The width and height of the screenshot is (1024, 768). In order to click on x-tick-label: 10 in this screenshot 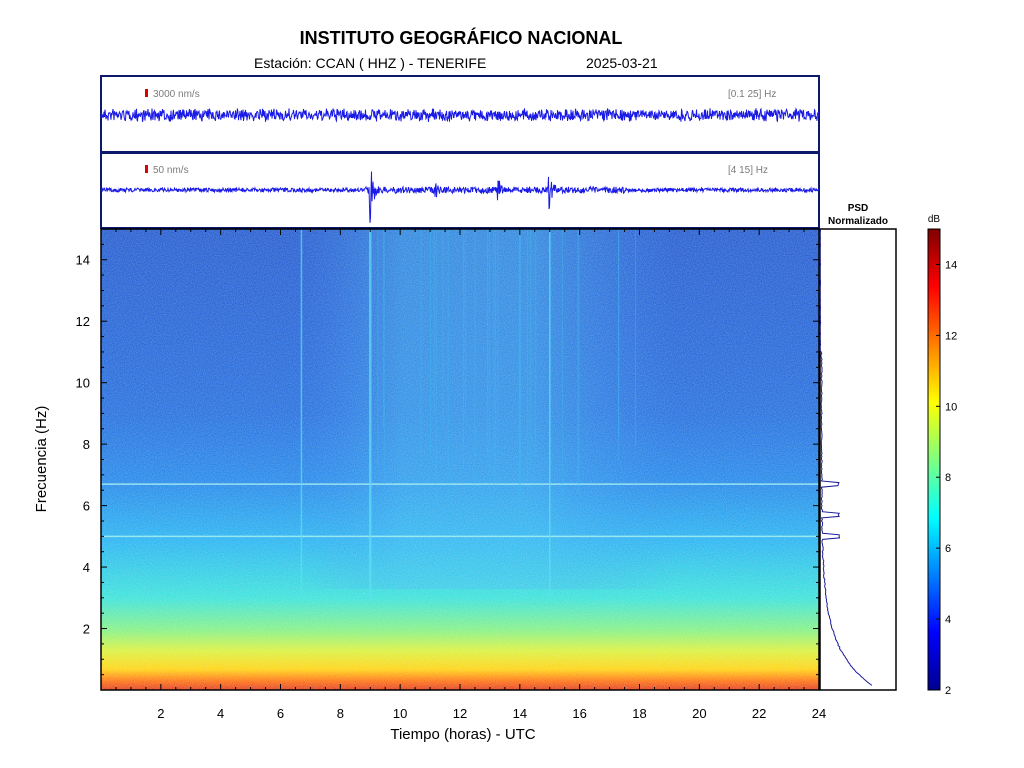, I will do `click(400, 713)`.